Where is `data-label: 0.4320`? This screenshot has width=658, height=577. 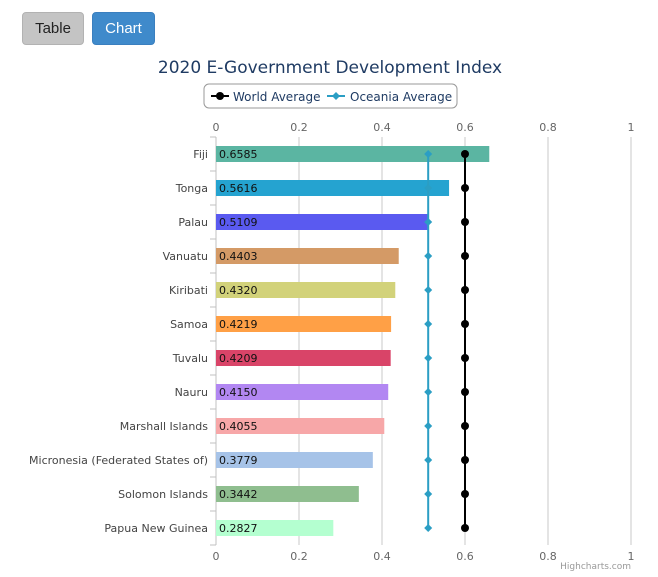 data-label: 0.4320 is located at coordinates (238, 290).